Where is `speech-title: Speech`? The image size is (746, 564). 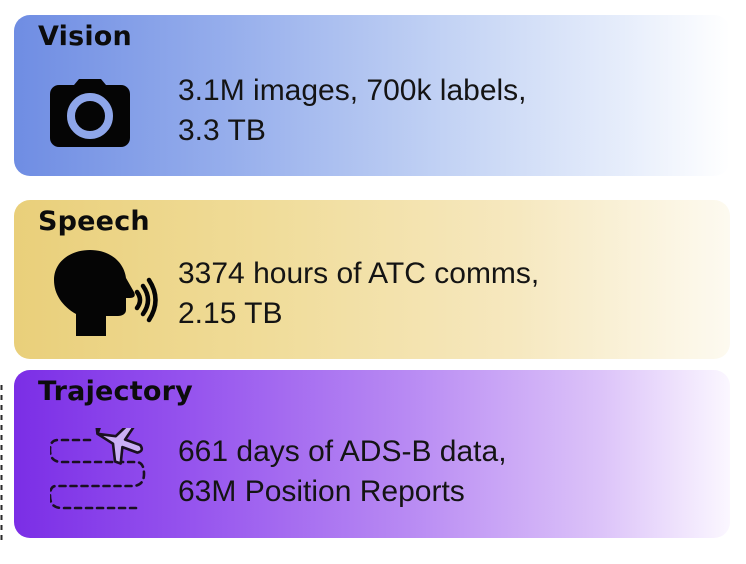
speech-title: Speech is located at coordinates (94, 221).